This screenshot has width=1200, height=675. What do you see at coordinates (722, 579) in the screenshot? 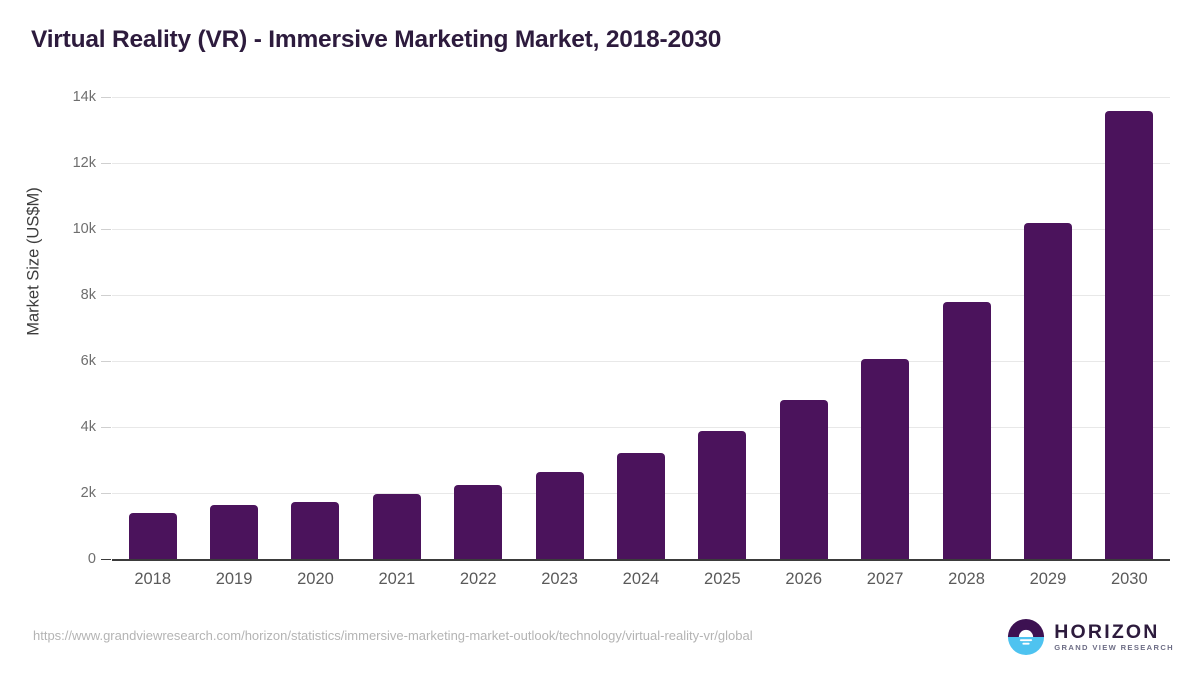
I see `x-axis-tick-label-2025: 2025` at bounding box center [722, 579].